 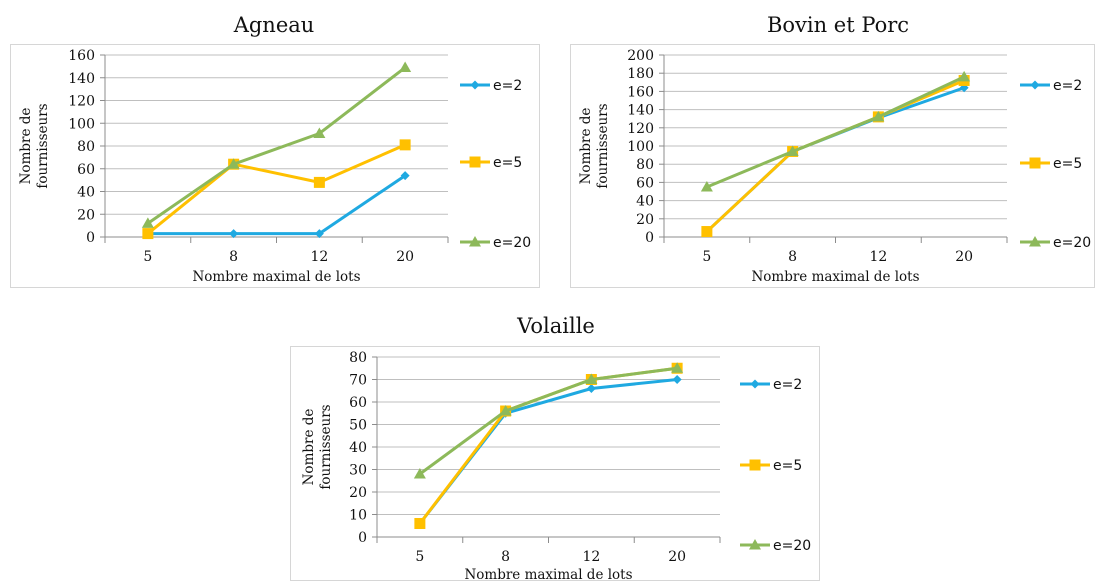 I want to click on y-tick-label: 180, so click(x=640, y=74).